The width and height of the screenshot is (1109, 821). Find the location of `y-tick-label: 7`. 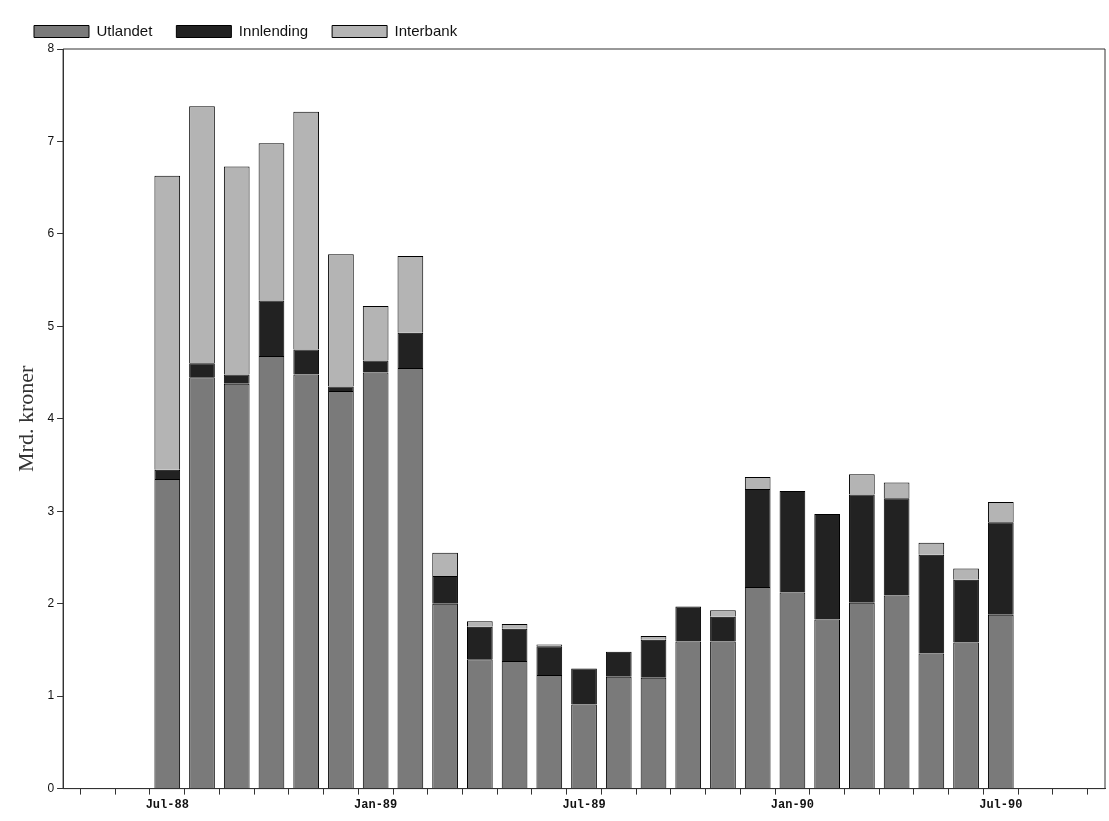

y-tick-label: 7 is located at coordinates (51, 140).